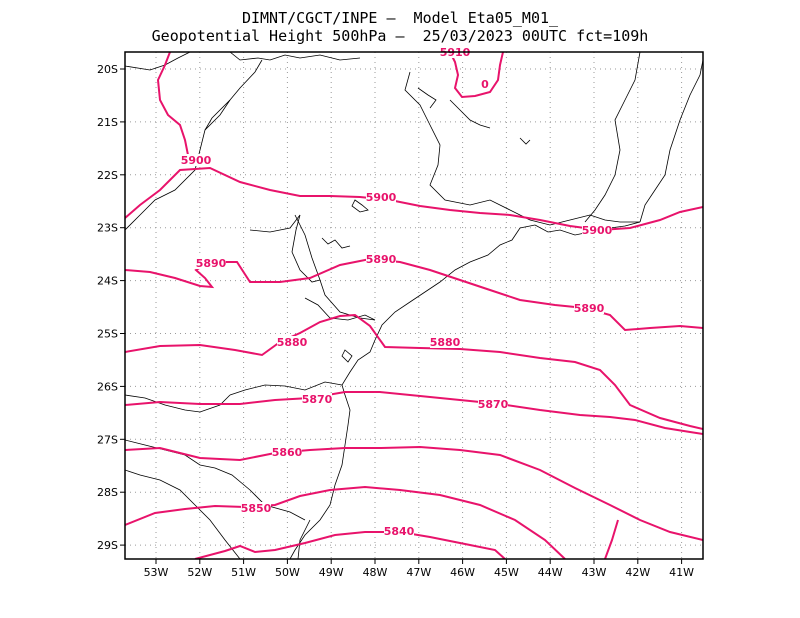 Image resolution: width=800 pixels, height=618 pixels. I want to click on river-uruguay, so click(183, 514).